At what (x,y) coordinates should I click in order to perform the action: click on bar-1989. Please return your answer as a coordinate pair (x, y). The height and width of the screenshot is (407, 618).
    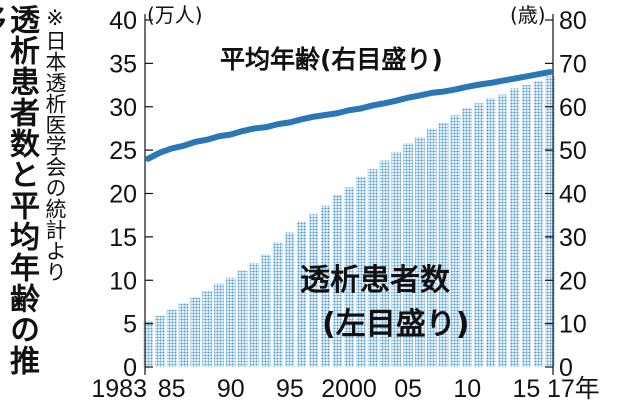
    Looking at the image, I should click on (219, 325).